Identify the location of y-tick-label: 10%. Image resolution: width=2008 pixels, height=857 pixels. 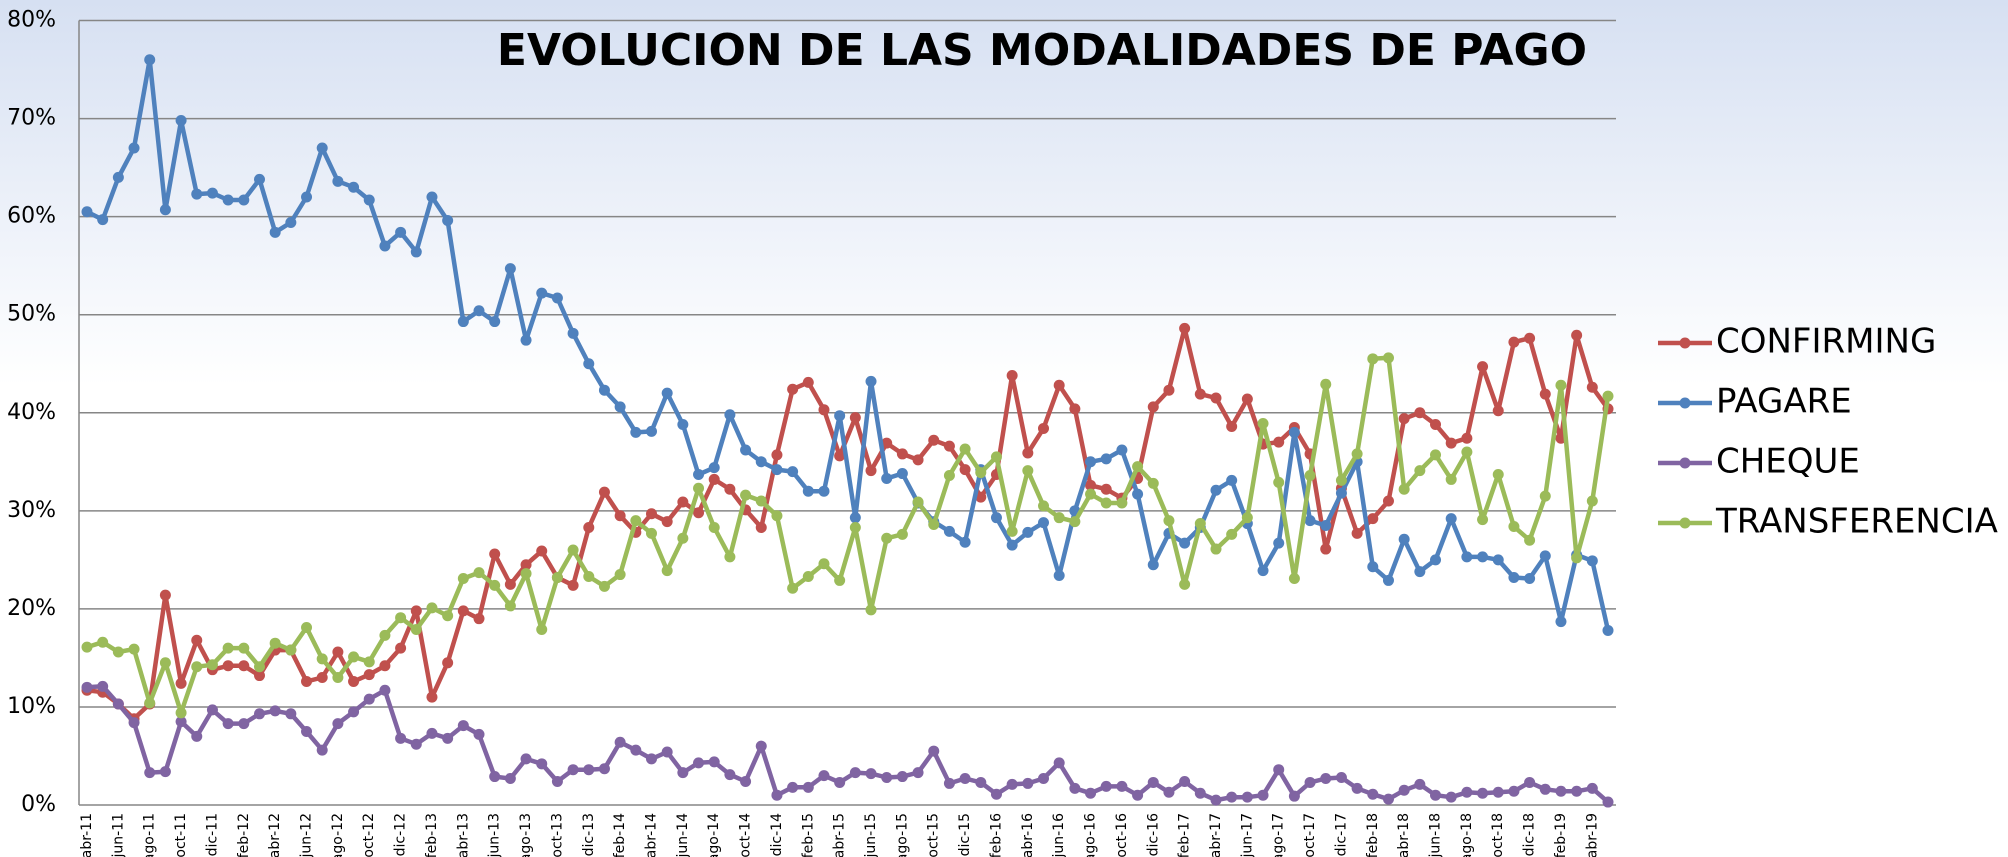
(31, 706).